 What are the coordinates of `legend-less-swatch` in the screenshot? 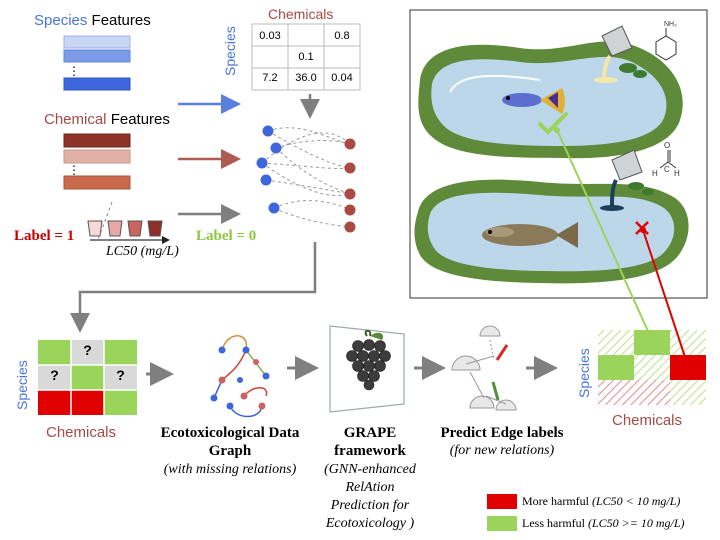 It's located at (502, 523).